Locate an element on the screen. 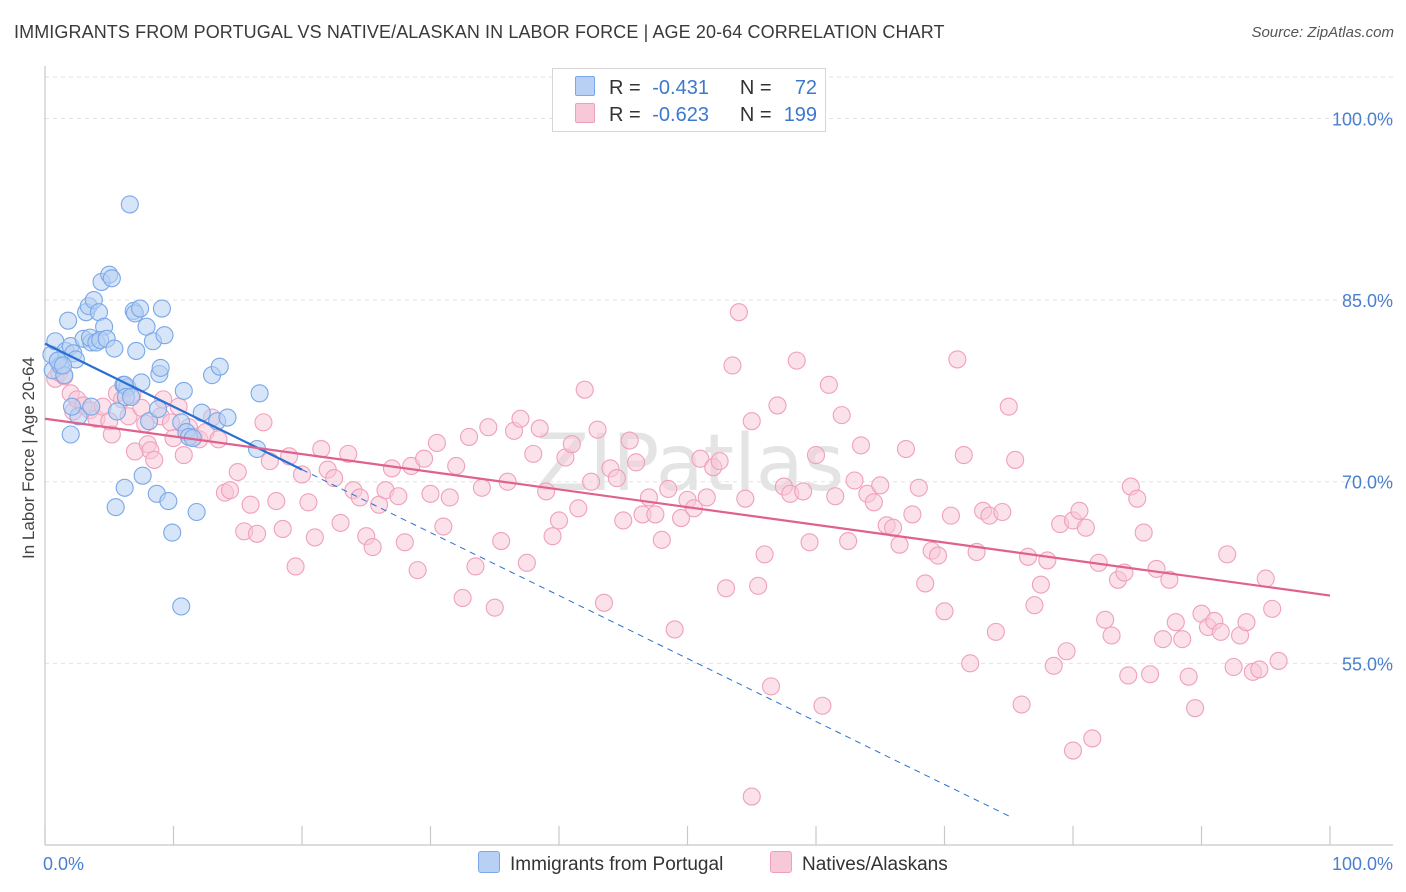 This screenshot has height=892, width=1406. legend-r-label: R = is located at coordinates (625, 88).